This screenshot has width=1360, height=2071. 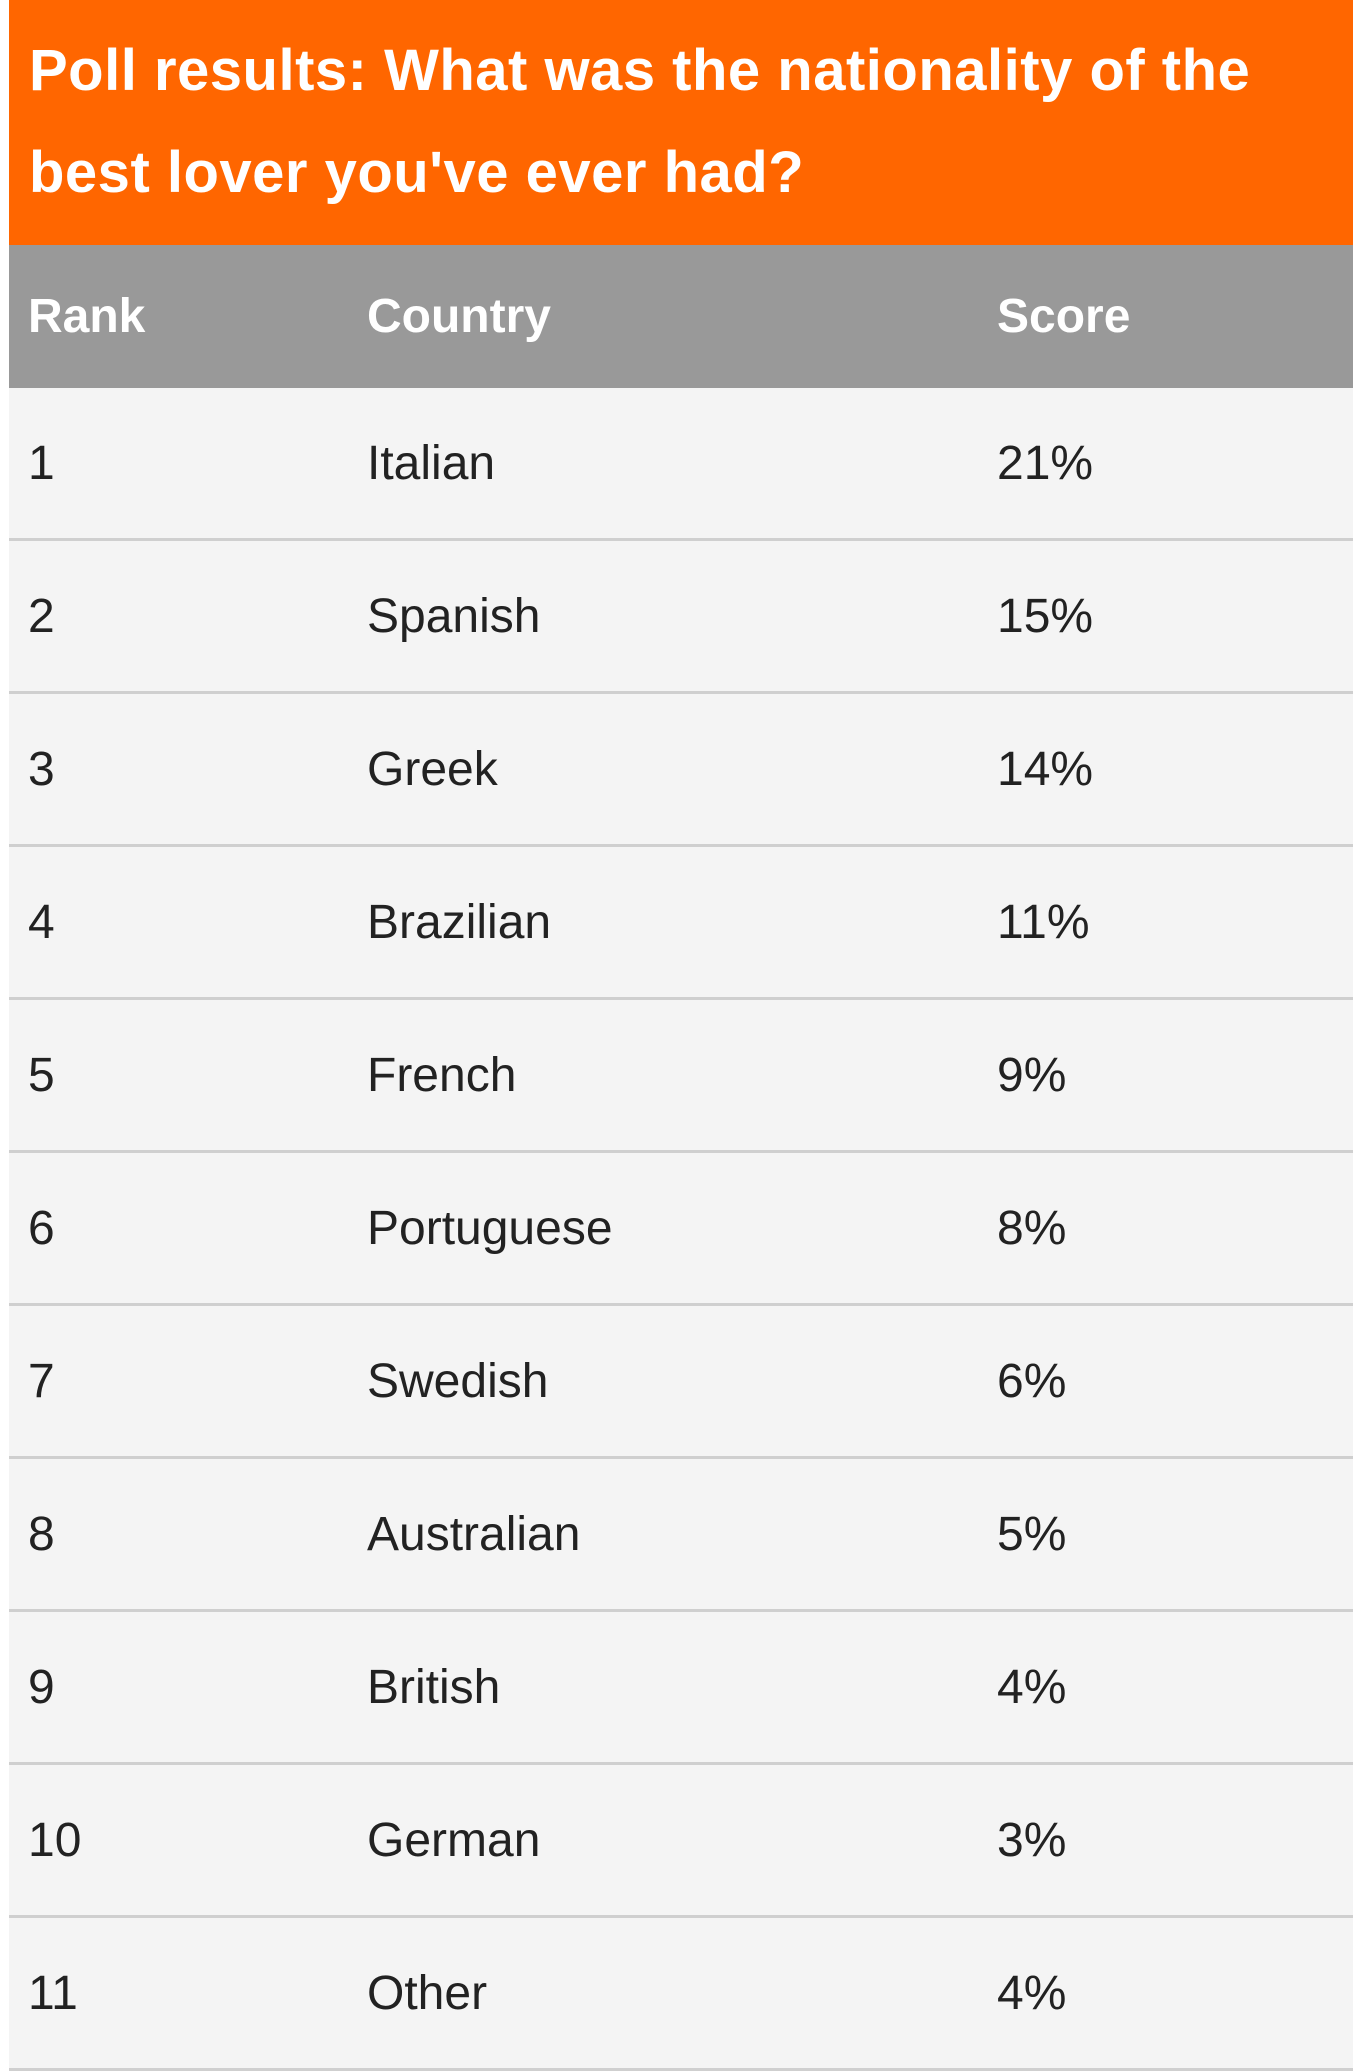 I want to click on cell-rank: 5, so click(x=41, y=1075).